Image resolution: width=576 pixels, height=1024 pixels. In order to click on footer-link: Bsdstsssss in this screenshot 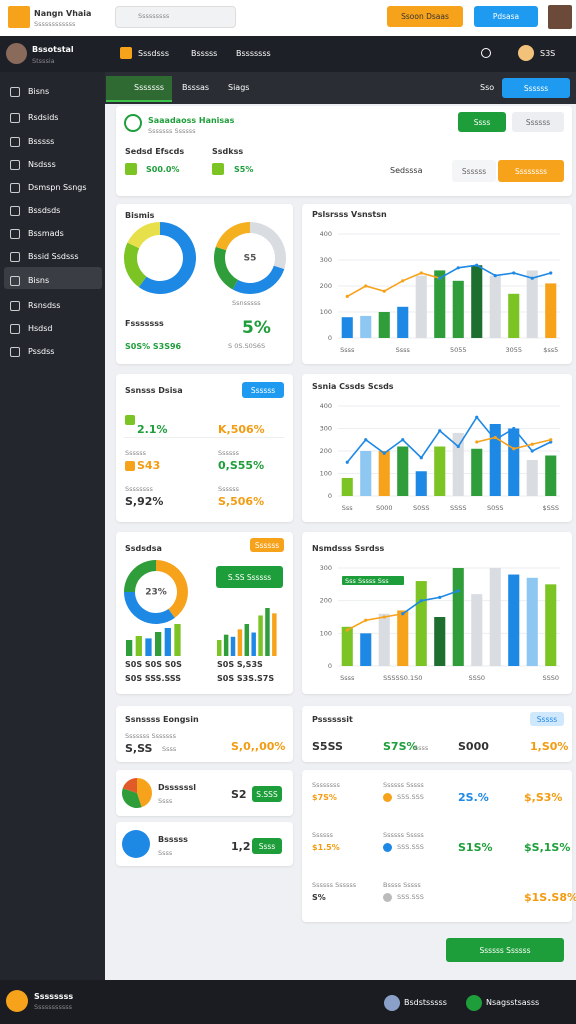, I will do `click(425, 1002)`.